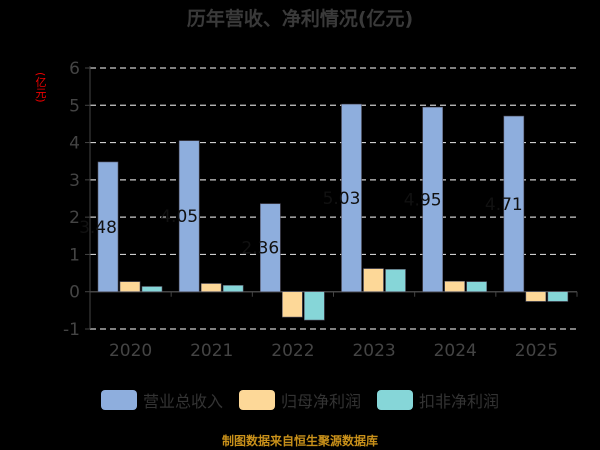  What do you see at coordinates (320, 401) in the screenshot?
I see `legend-label: 归母净利润` at bounding box center [320, 401].